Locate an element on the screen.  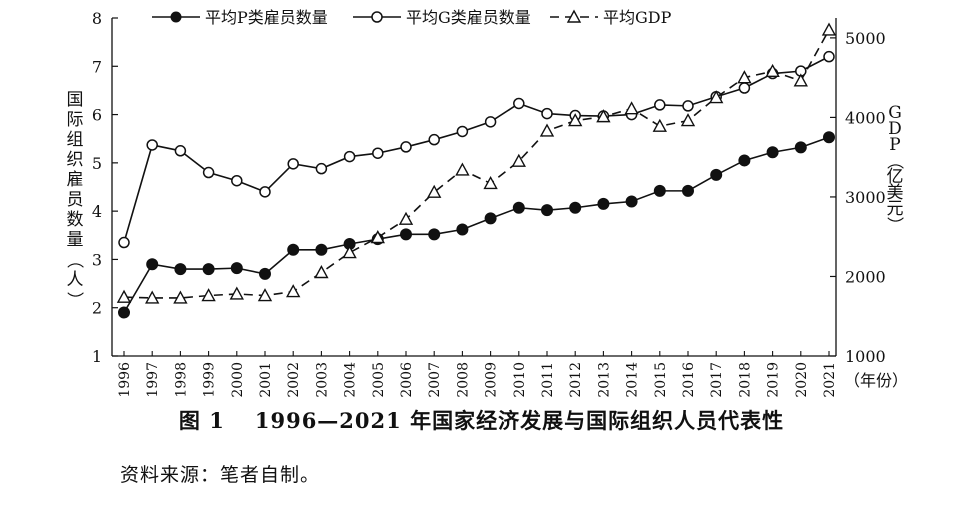
x-axis-tick-label: 2013 is located at coordinates (604, 380).